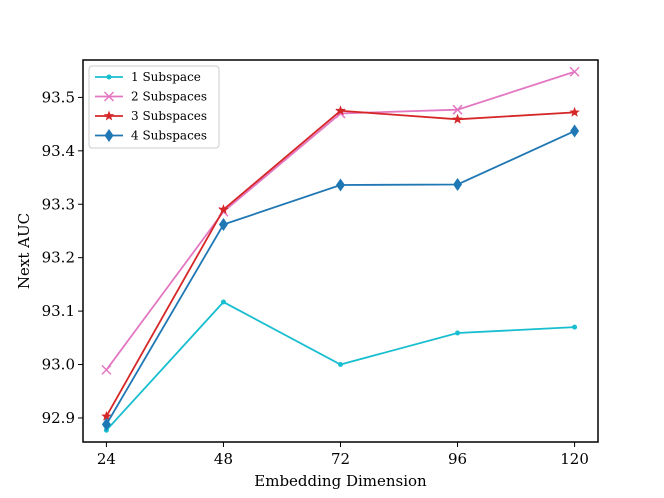 Image resolution: width=664 pixels, height=498 pixels. I want to click on y-tick-label: 92.9, so click(58, 418).